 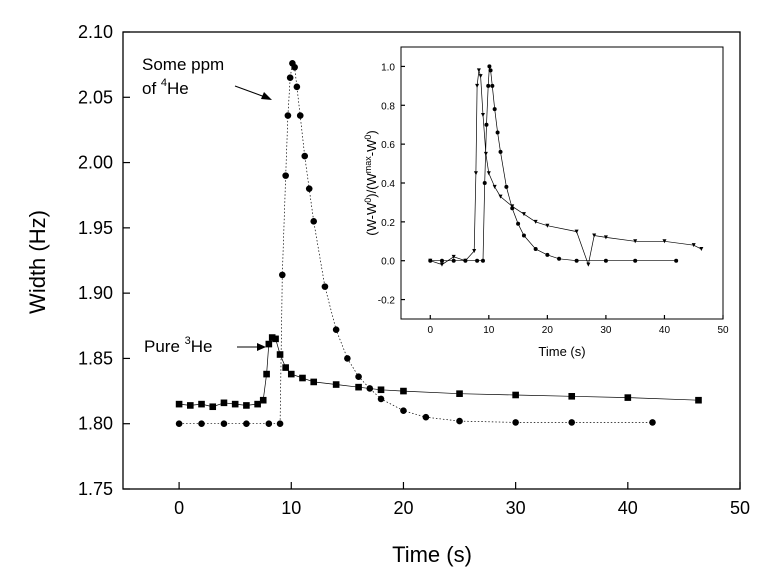 I want to click on inset-x-tick-label: 40, so click(x=665, y=330).